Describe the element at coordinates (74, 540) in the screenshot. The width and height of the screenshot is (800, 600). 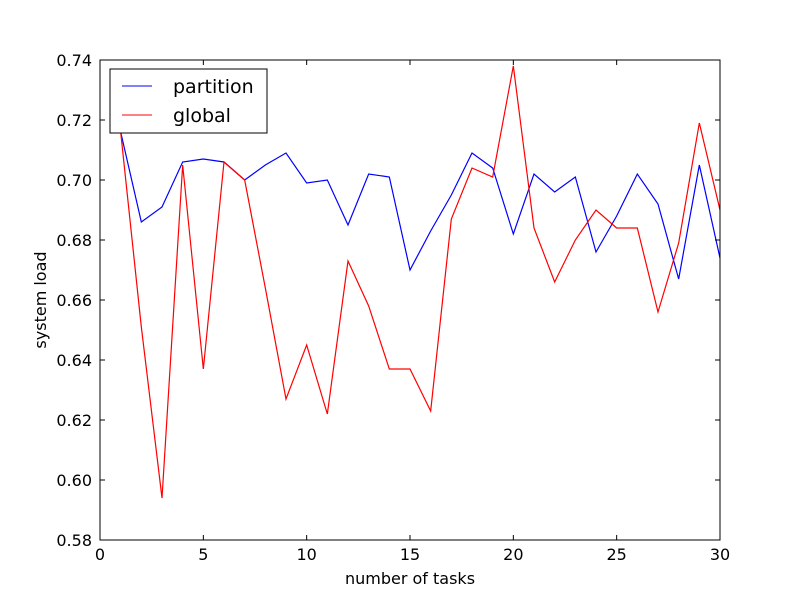
I see `y-tick-label: 0.58` at that location.